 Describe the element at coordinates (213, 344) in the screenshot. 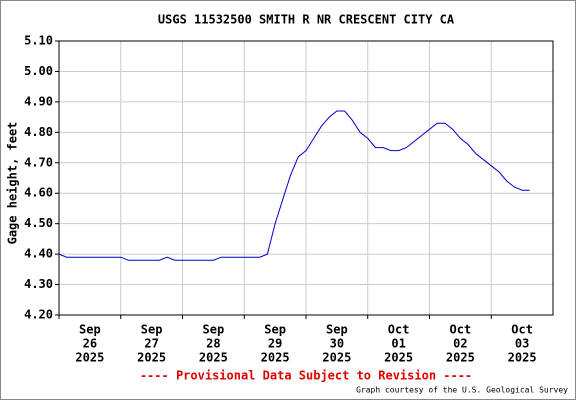

I see `x-tick-label: 28` at that location.